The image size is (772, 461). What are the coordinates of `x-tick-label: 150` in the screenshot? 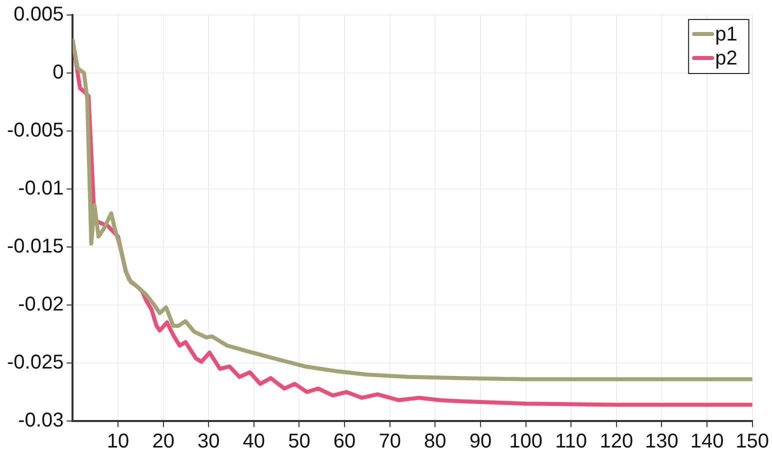 It's located at (753, 441).